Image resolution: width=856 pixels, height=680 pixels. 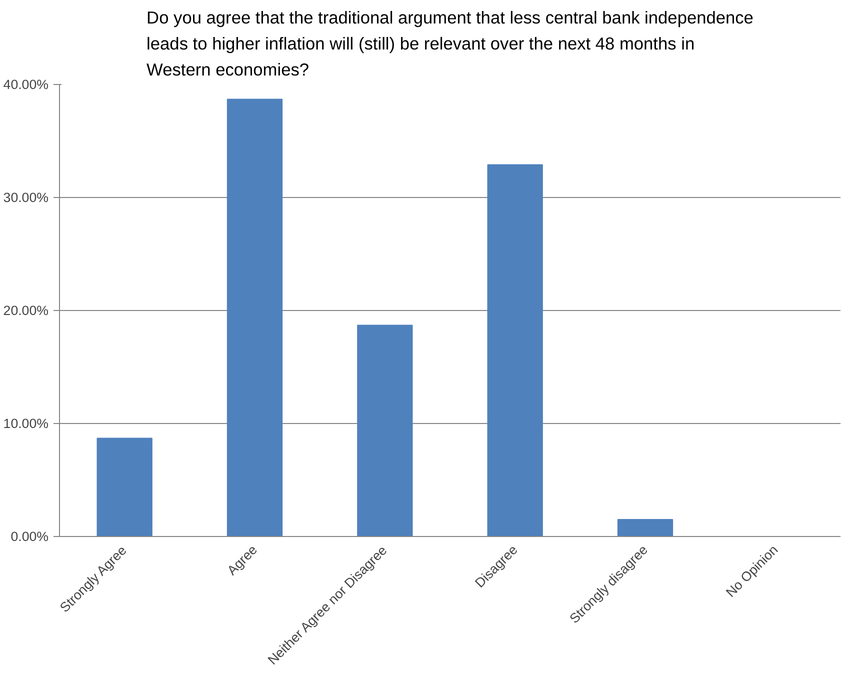 I want to click on chart-title: Do you agree that the traditional argument that less central bank independence leads to higher inflation will (still) be relevant over the next 48 months in Western economies?, so click(x=450, y=44).